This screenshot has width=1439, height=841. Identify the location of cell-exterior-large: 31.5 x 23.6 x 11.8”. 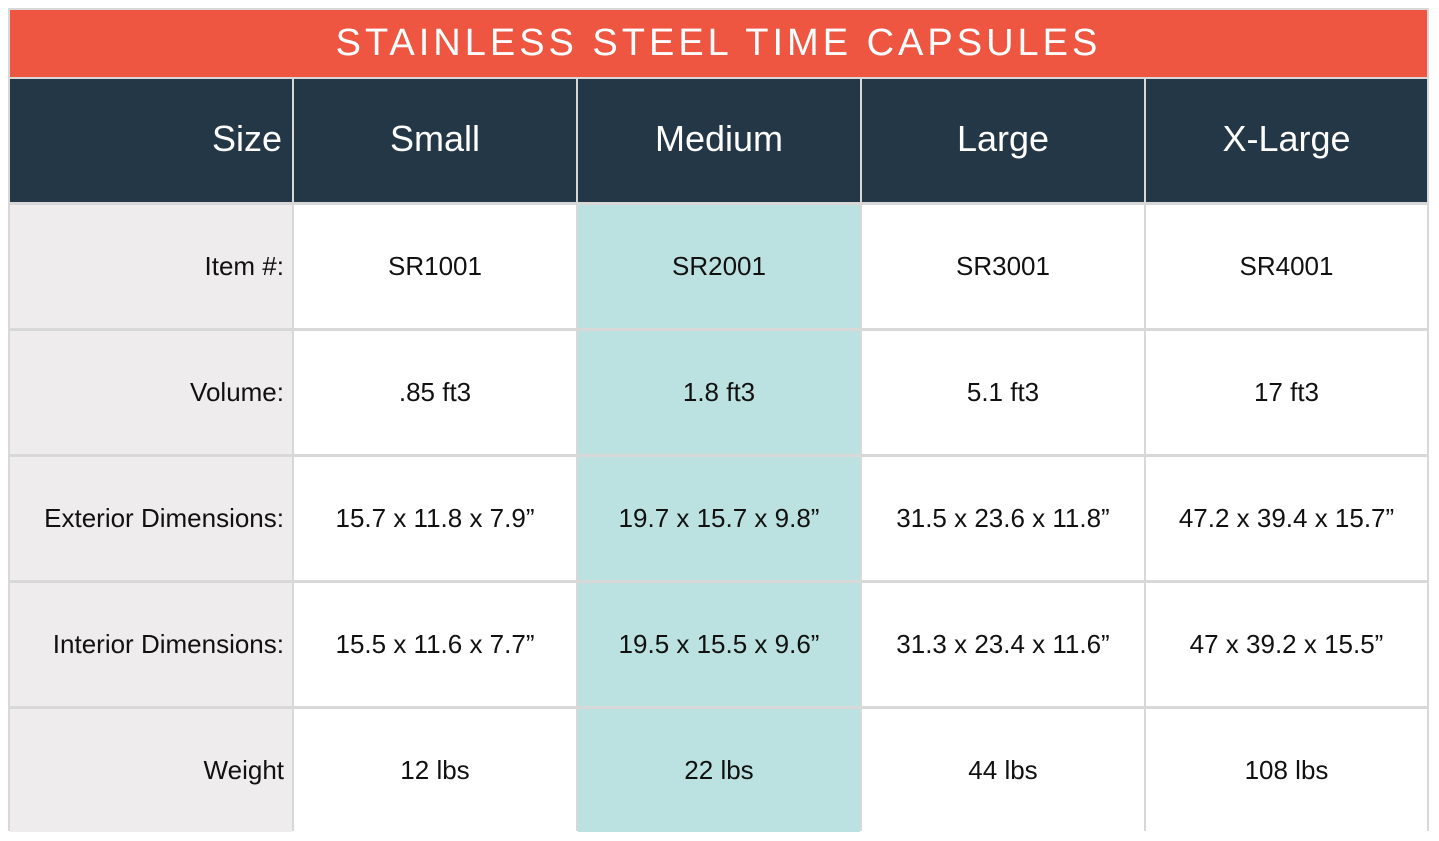
(1003, 518).